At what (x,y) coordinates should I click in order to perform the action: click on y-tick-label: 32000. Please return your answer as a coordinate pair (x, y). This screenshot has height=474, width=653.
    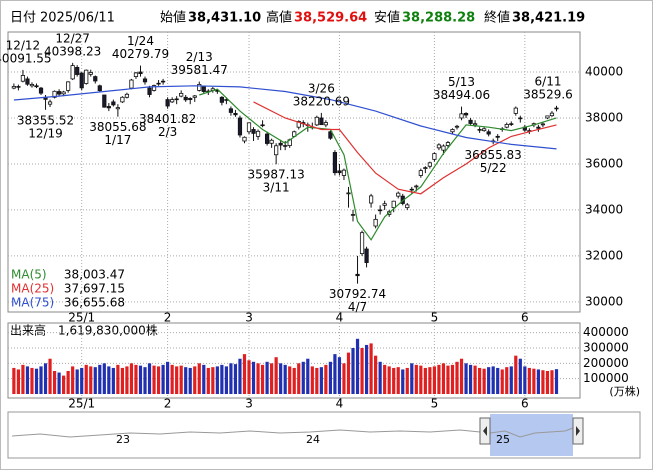
    Looking at the image, I should click on (604, 255).